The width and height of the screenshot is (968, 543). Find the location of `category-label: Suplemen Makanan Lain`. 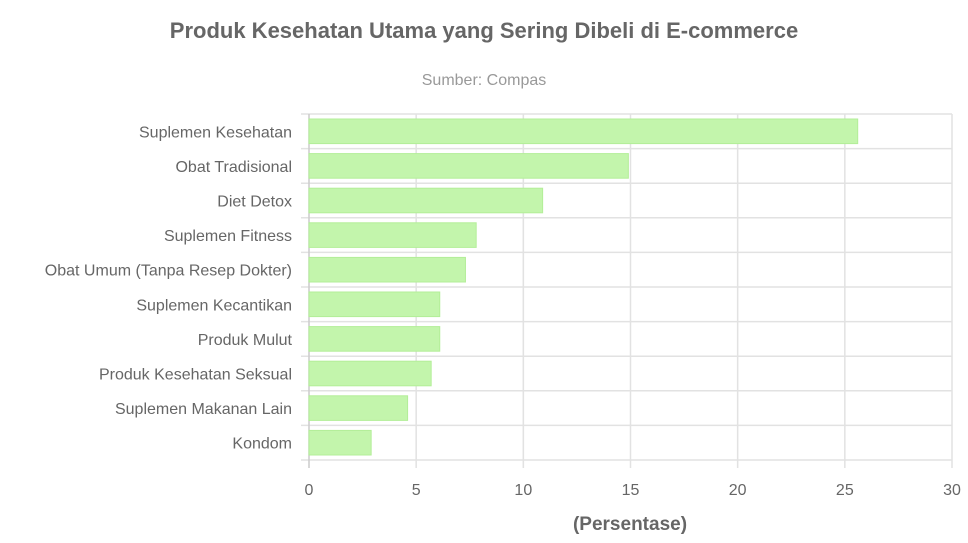

category-label: Suplemen Makanan Lain is located at coordinates (203, 409).